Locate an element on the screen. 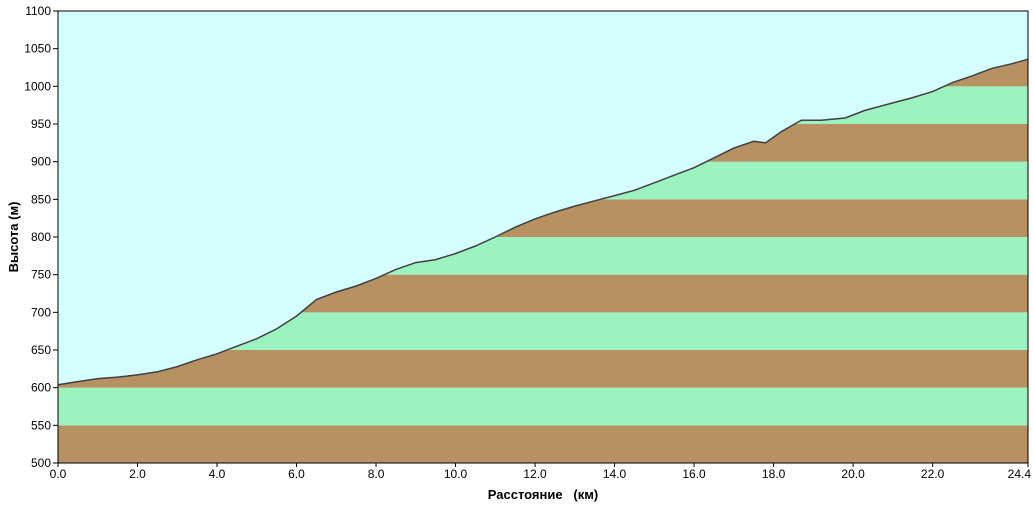 The height and width of the screenshot is (505, 1033). x-tick-label: 12.0 is located at coordinates (535, 474).